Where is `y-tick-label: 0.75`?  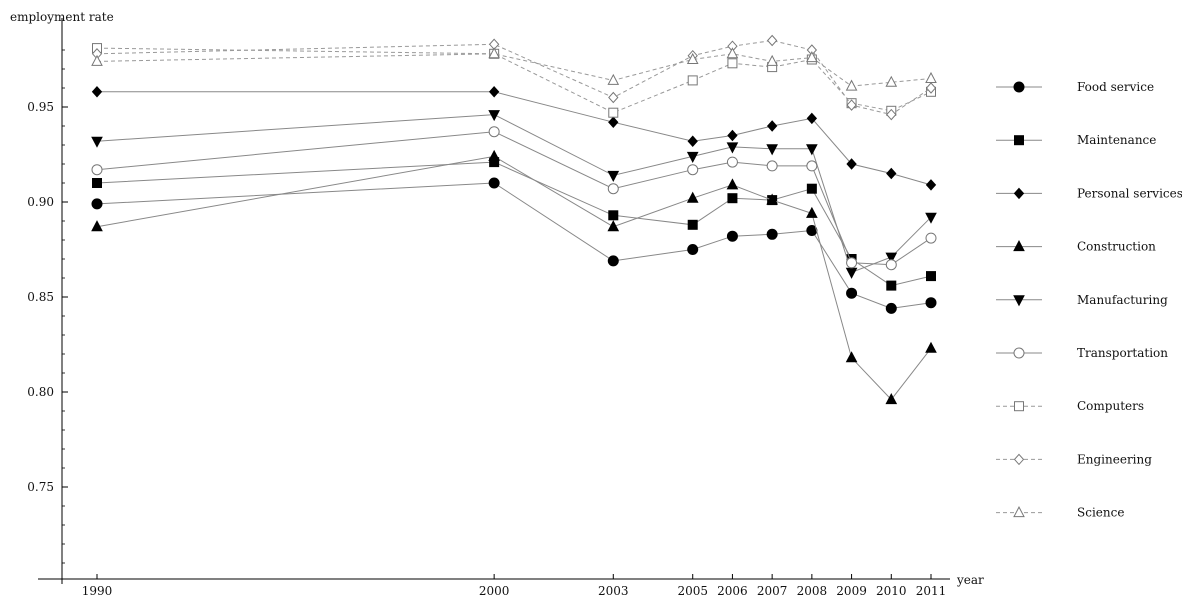
y-tick-label: 0.75 is located at coordinates (40, 487).